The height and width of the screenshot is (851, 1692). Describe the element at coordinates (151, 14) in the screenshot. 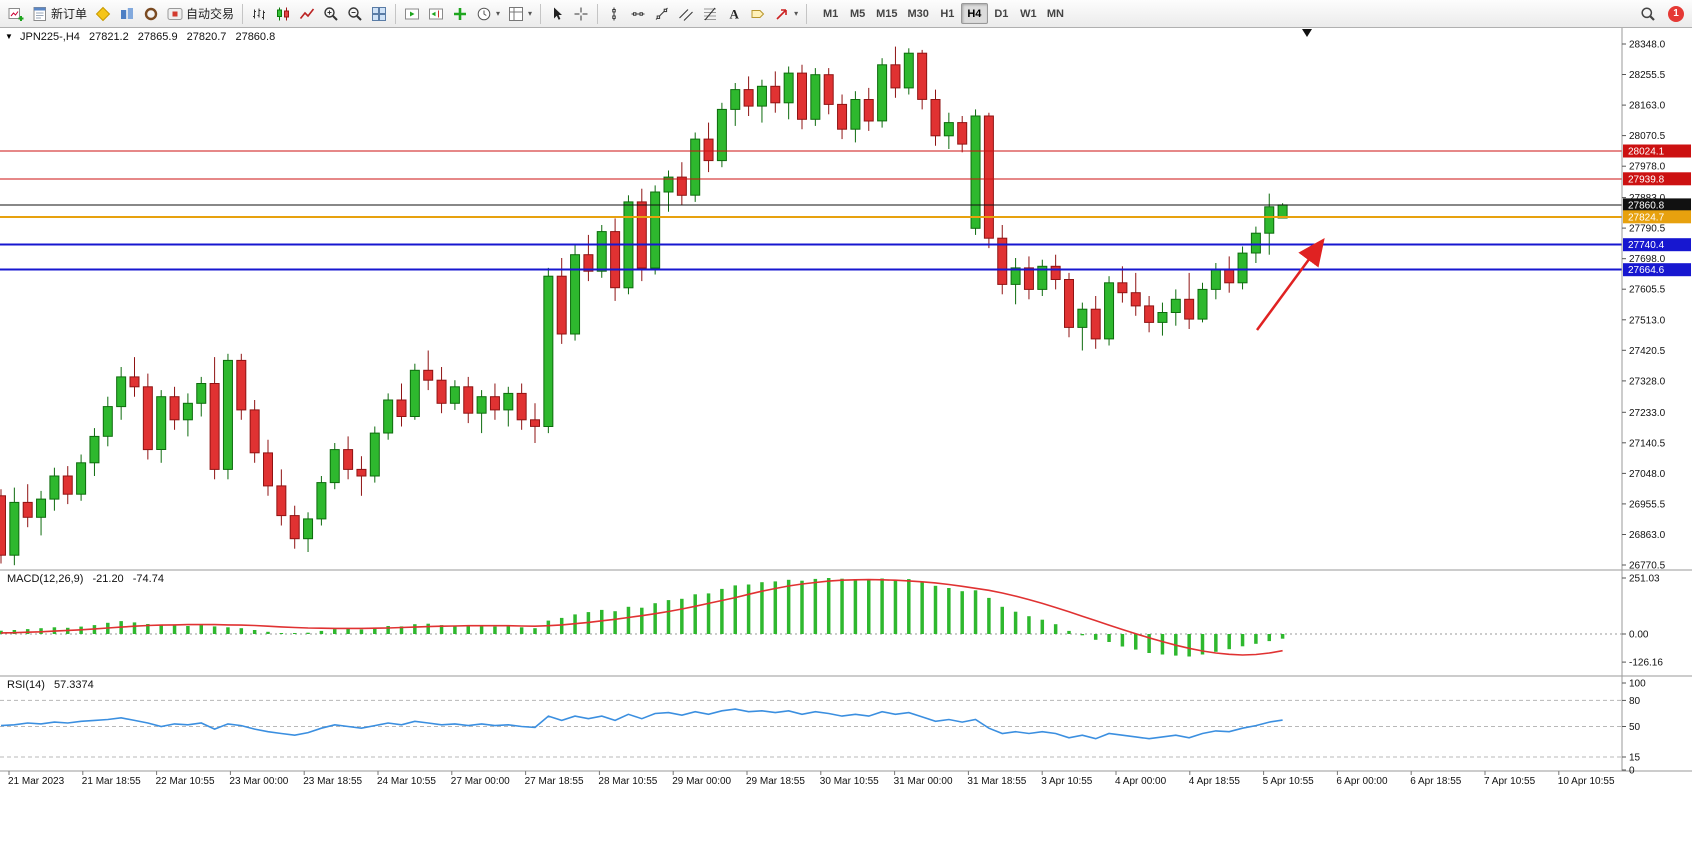

I see `community-button` at that location.